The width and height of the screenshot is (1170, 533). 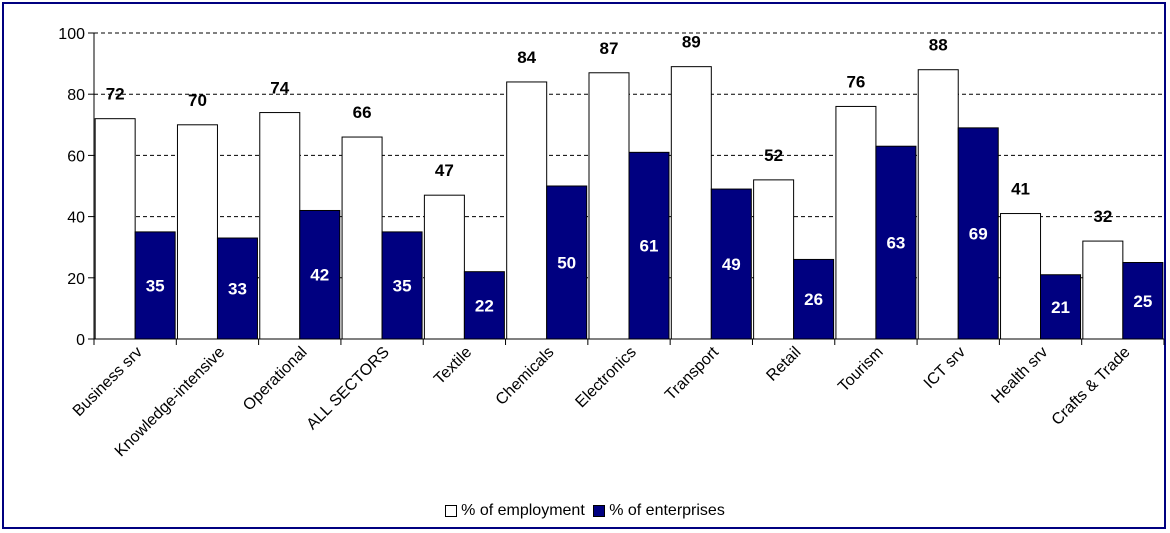 I want to click on data-label-enterprises: 69, so click(x=978, y=233).